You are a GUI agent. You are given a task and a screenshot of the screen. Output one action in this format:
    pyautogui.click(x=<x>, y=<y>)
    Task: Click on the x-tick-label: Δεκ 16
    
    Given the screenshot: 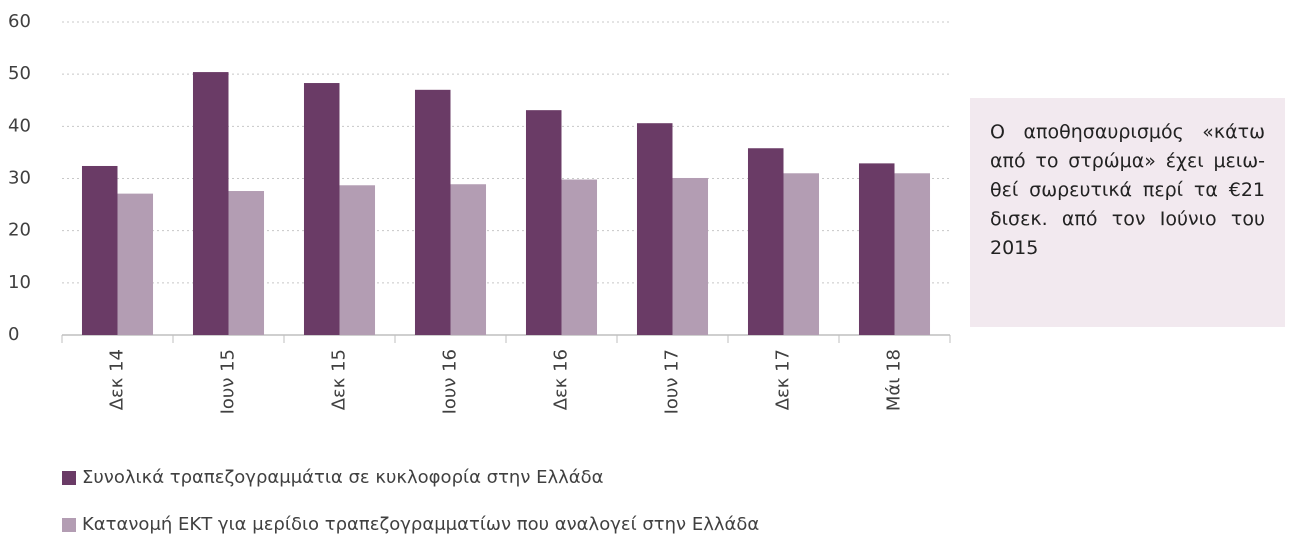 What is the action you would take?
    pyautogui.click(x=561, y=379)
    